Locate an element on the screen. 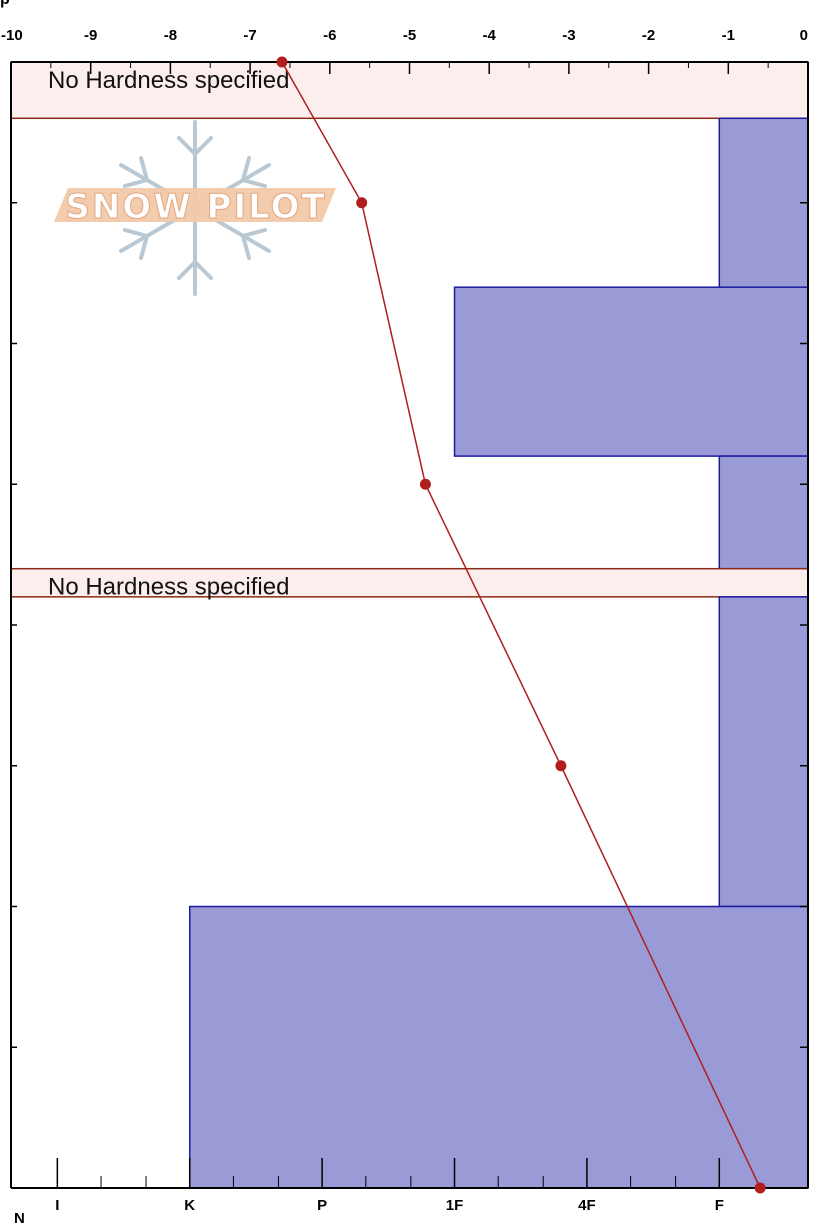 The image size is (814, 1223). top-tick-label-7: -3 is located at coordinates (568, 35).